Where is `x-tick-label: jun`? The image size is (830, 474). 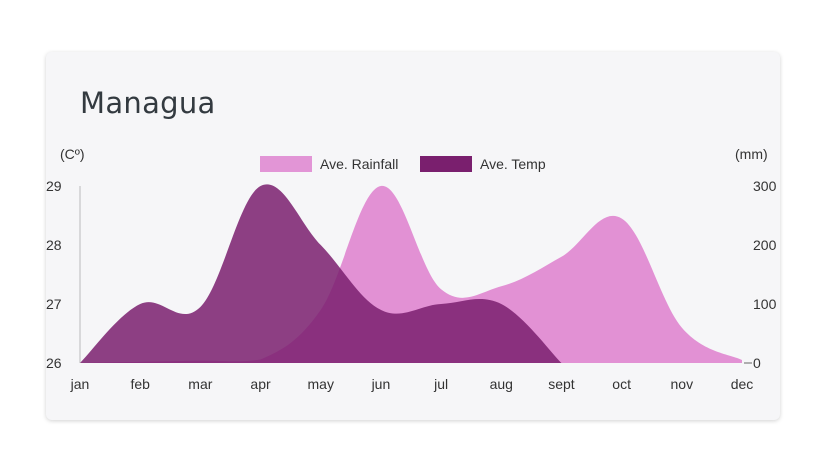 x-tick-label: jun is located at coordinates (381, 384).